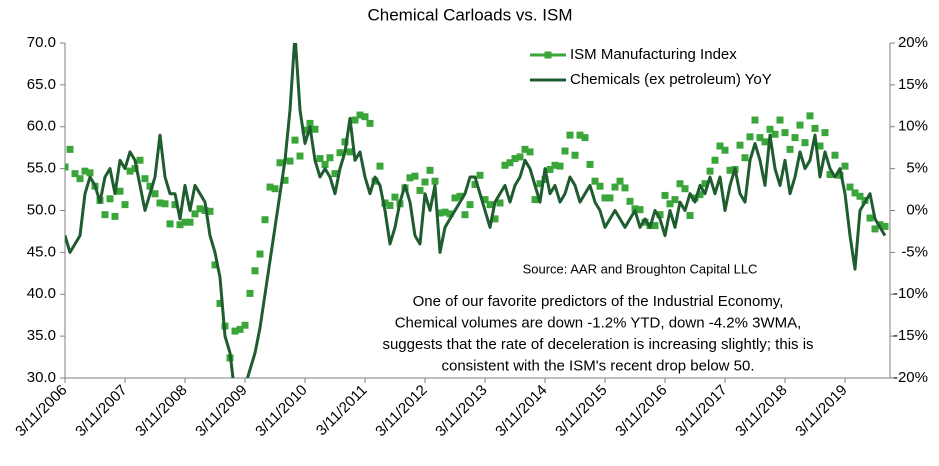  What do you see at coordinates (910, 293) in the screenshot?
I see `y2-tick-label: -10%` at bounding box center [910, 293].